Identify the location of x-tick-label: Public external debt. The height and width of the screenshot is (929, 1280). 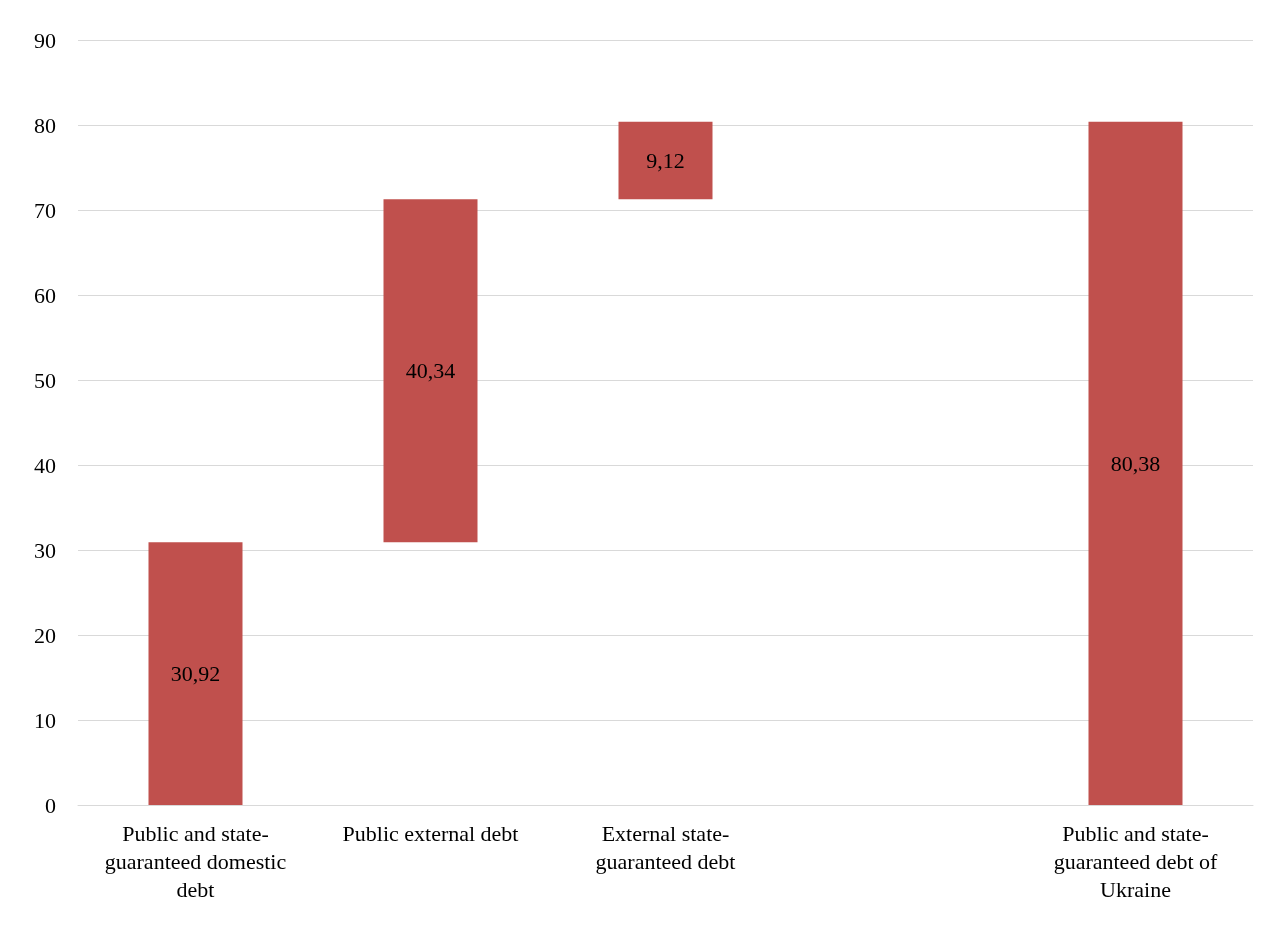
(430, 833).